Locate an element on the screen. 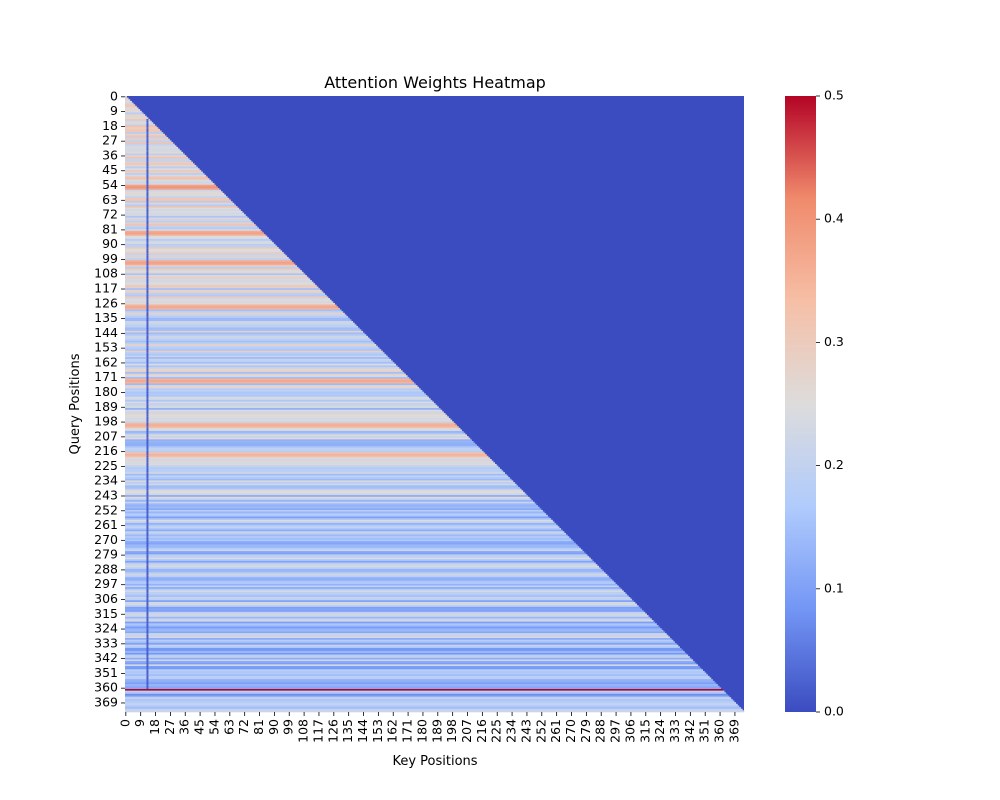  y-tick-label: 18 is located at coordinates (110, 125).